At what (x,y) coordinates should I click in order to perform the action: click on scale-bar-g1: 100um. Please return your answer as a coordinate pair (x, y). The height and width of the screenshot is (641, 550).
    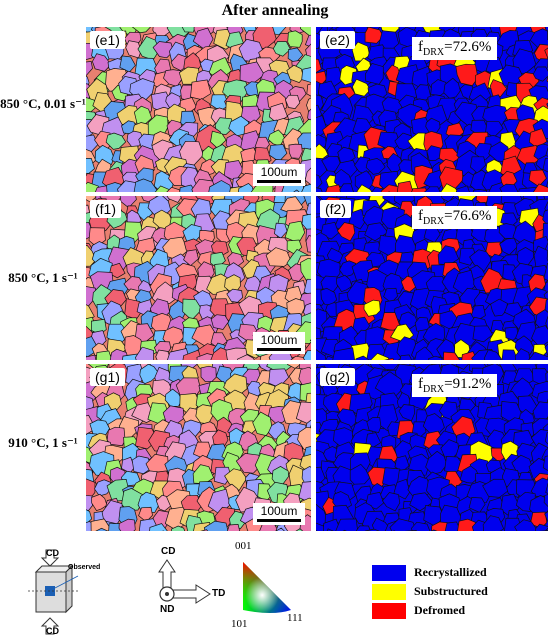
    Looking at the image, I should click on (279, 514).